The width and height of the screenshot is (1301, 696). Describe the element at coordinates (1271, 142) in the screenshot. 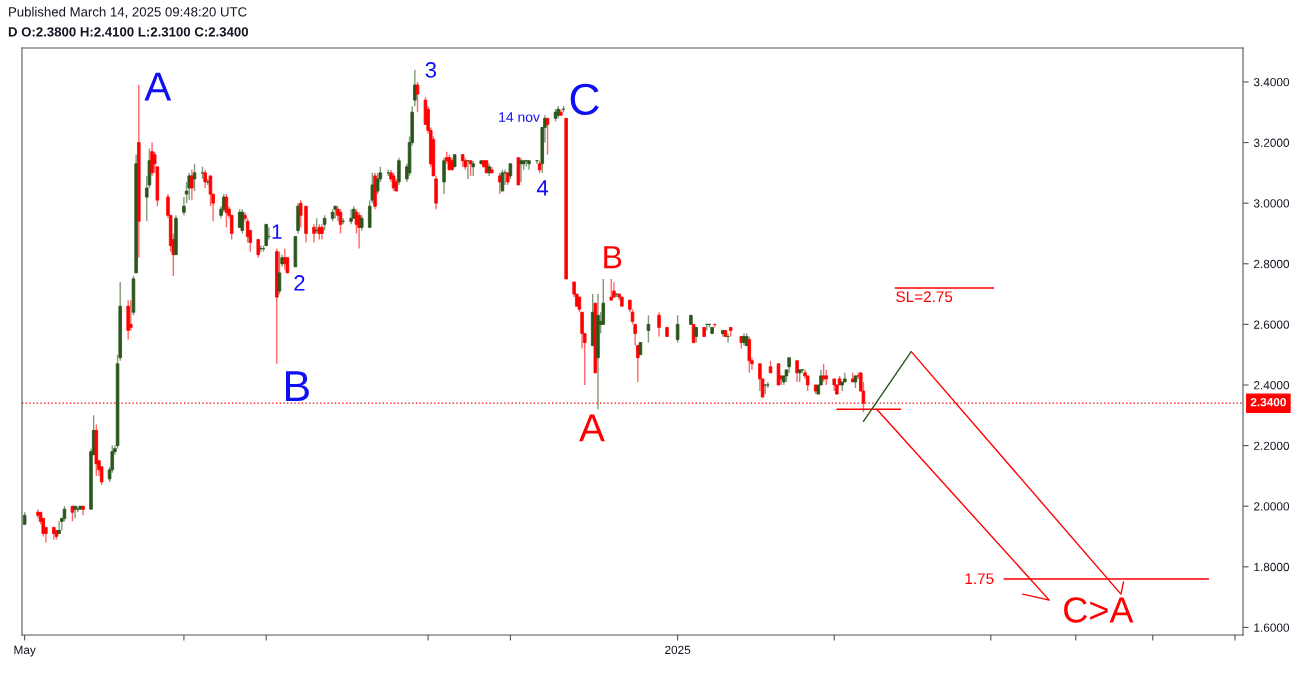

I see `y-tick-label: 3.2000` at that location.